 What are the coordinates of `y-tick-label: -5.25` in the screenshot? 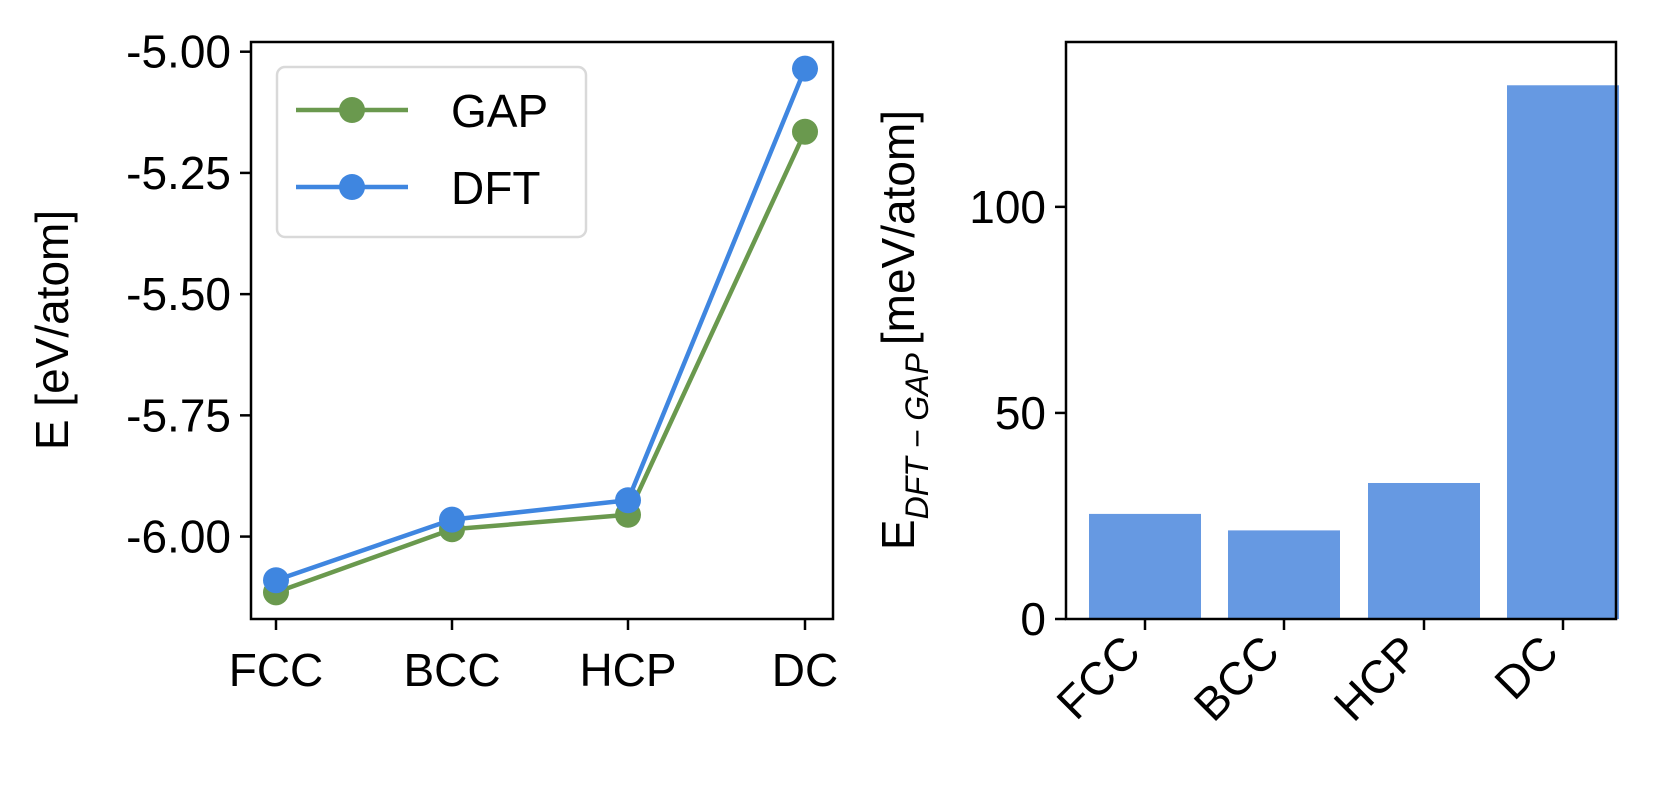 It's located at (178, 173).